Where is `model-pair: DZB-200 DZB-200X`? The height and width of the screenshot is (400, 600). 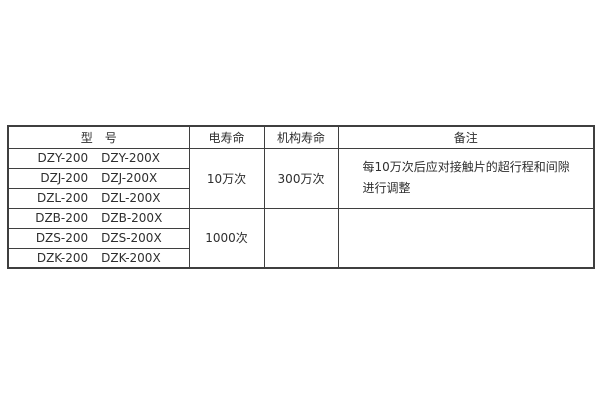
model-pair: DZB-200 DZB-200X is located at coordinates (98, 218).